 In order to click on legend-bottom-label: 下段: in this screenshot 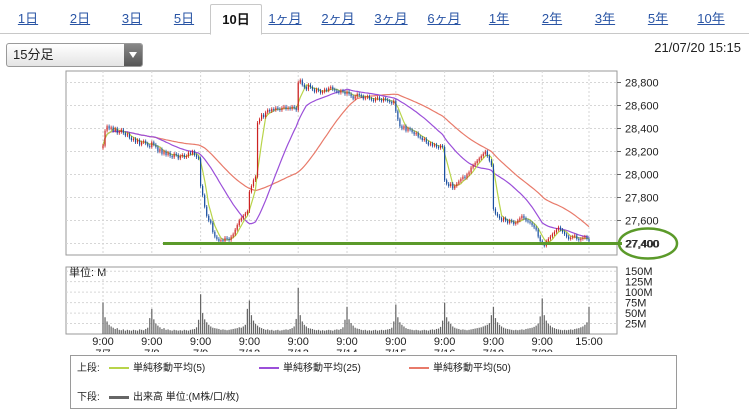, I will do `click(88, 397)`.